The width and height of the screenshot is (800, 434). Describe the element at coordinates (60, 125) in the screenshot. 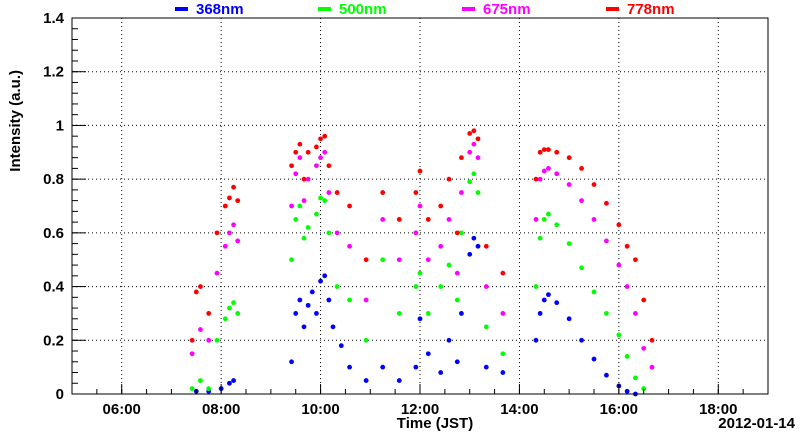

I see `y-tick-label: 1` at that location.